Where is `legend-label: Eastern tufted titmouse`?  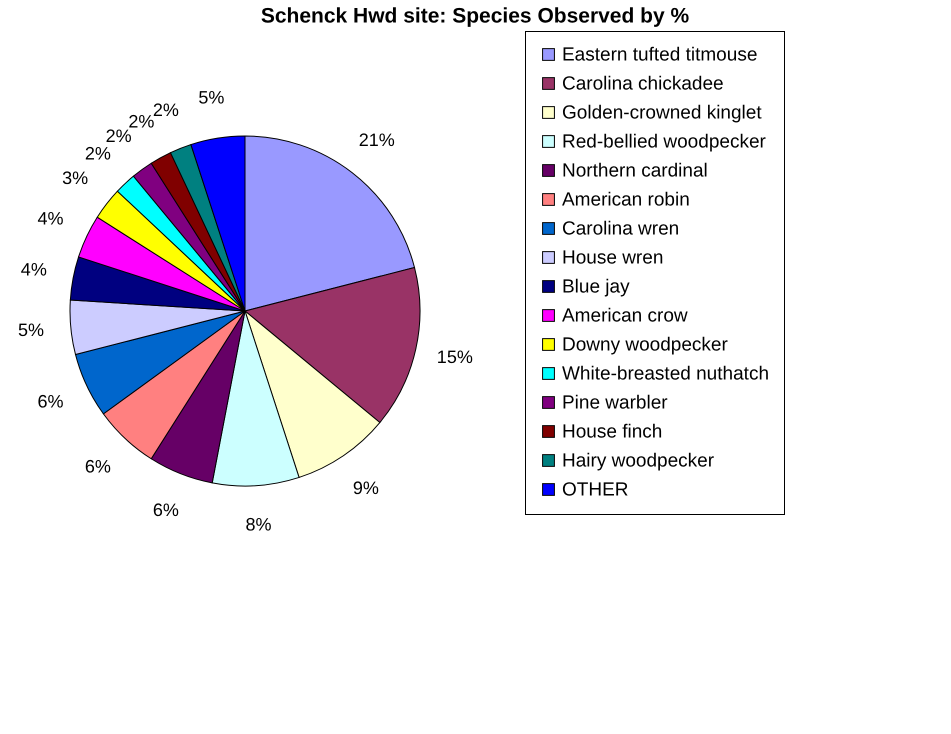
legend-label: Eastern tufted titmouse is located at coordinates (660, 55).